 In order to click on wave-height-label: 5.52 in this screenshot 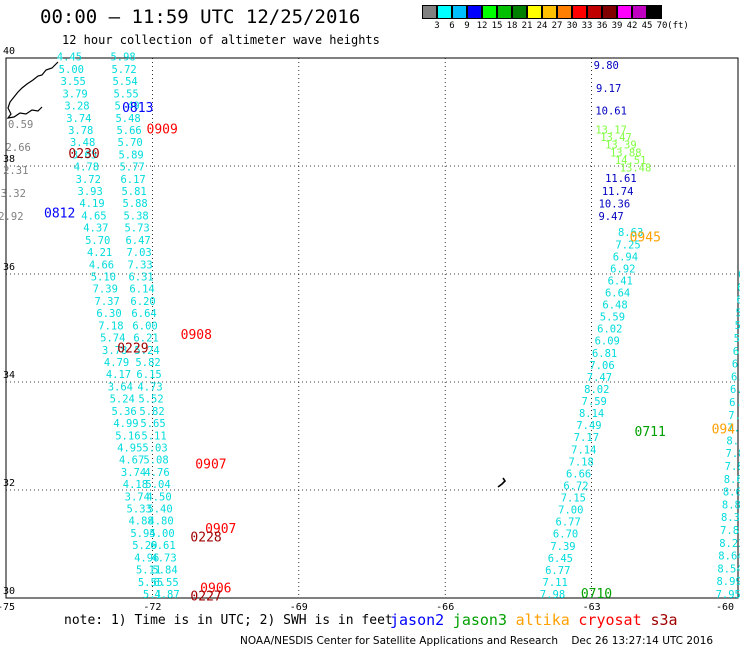, I will do `click(150, 400)`.